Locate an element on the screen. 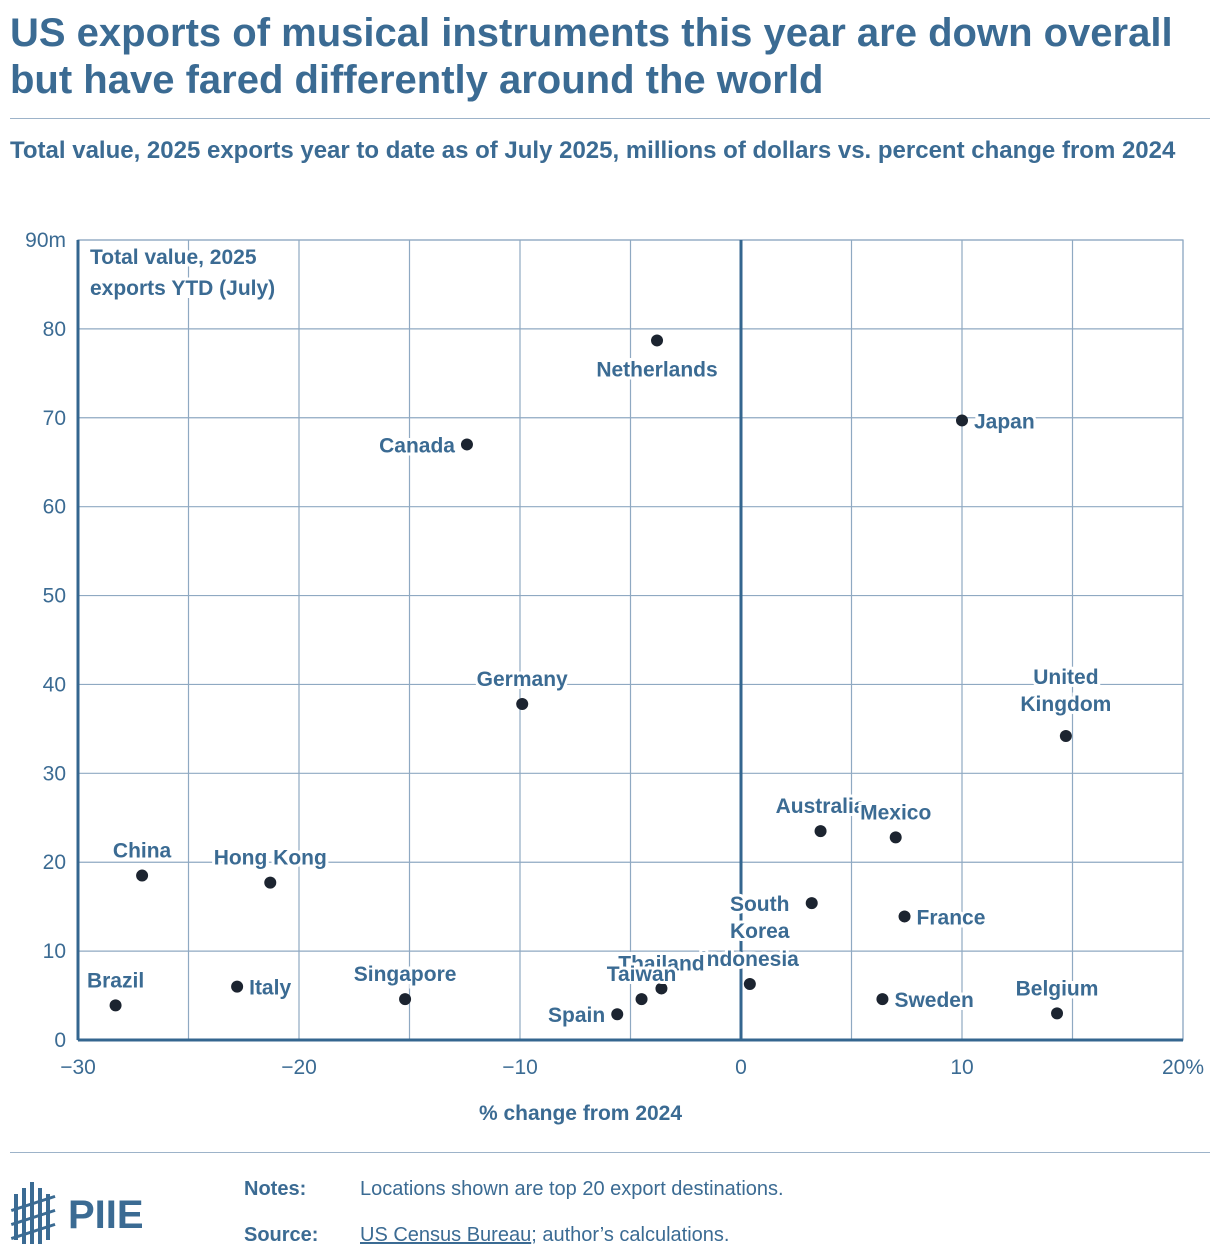 The height and width of the screenshot is (1260, 1220). source-rest: ; author’s calculations. is located at coordinates (630, 1235).